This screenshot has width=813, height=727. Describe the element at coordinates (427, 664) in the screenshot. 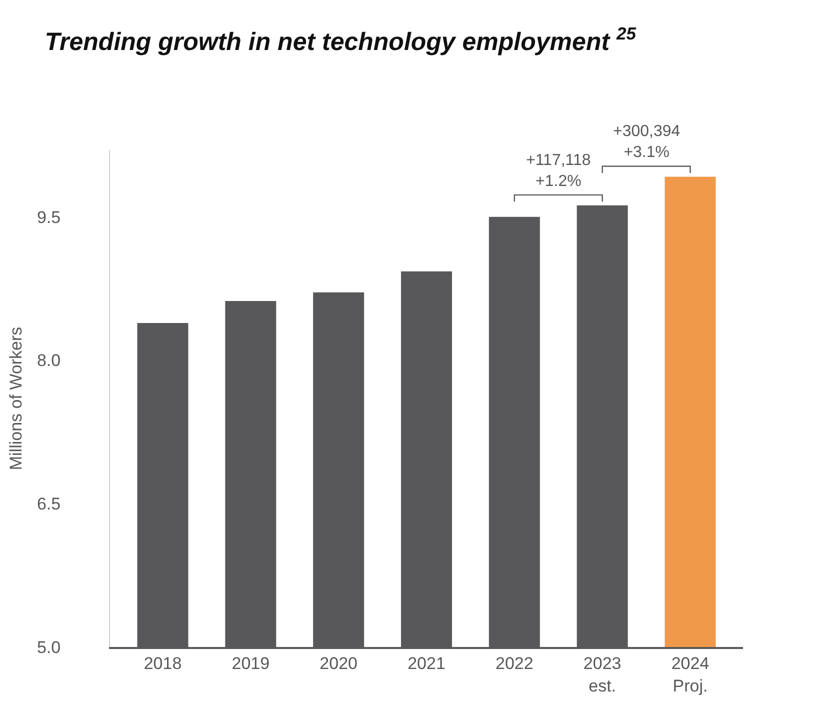

I see `x-tick-label: 2021` at that location.